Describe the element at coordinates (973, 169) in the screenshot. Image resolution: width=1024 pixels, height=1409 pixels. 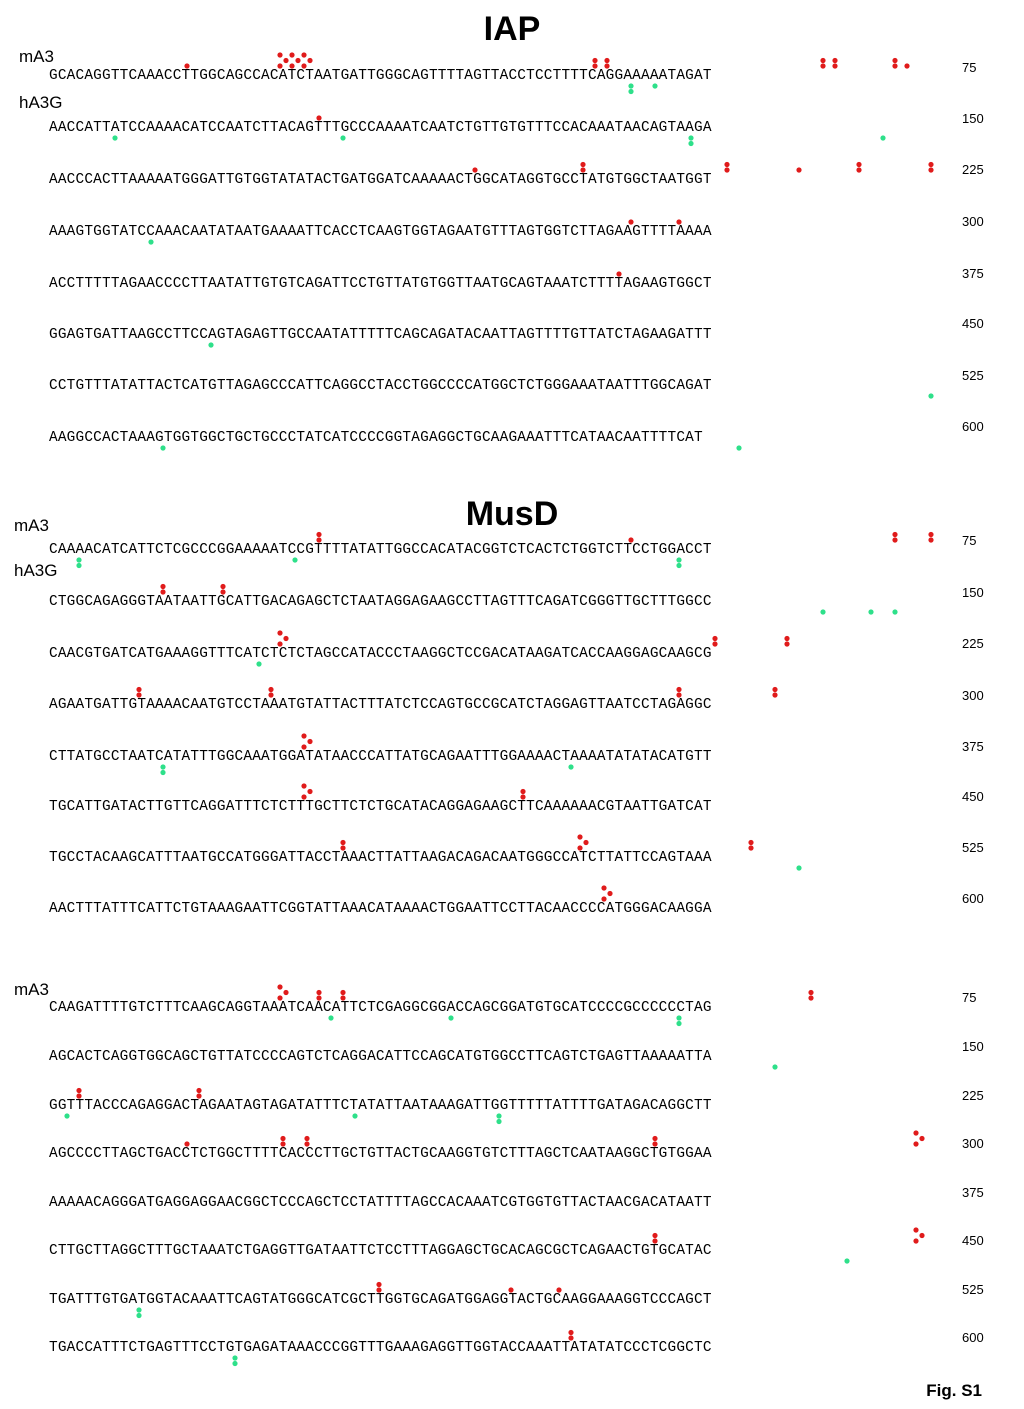
I see `position-number: 225` at that location.